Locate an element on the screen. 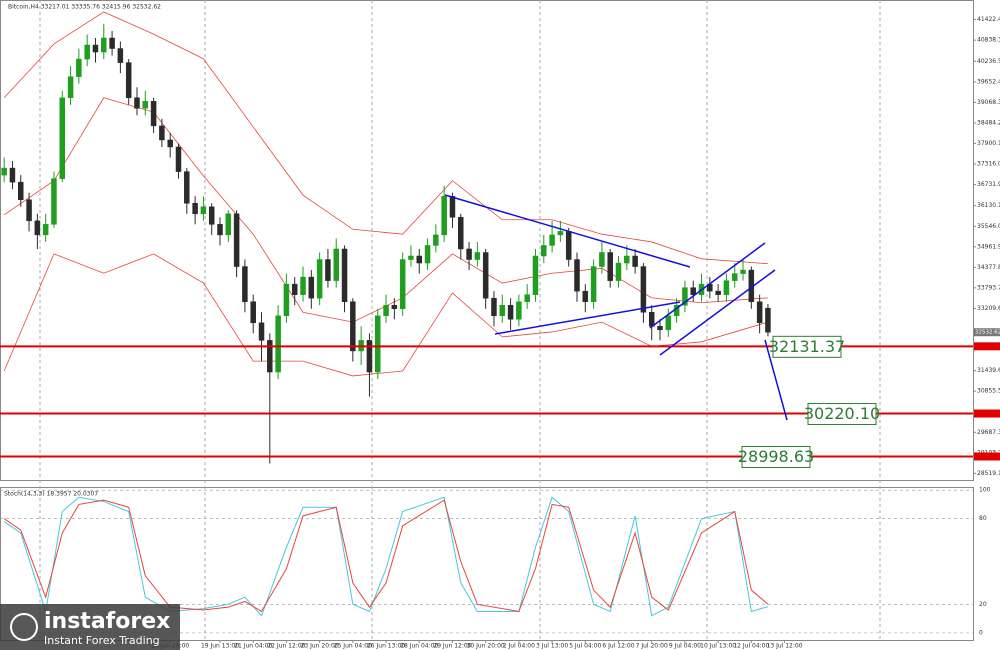  y-tick-label: 80 is located at coordinates (983, 518).